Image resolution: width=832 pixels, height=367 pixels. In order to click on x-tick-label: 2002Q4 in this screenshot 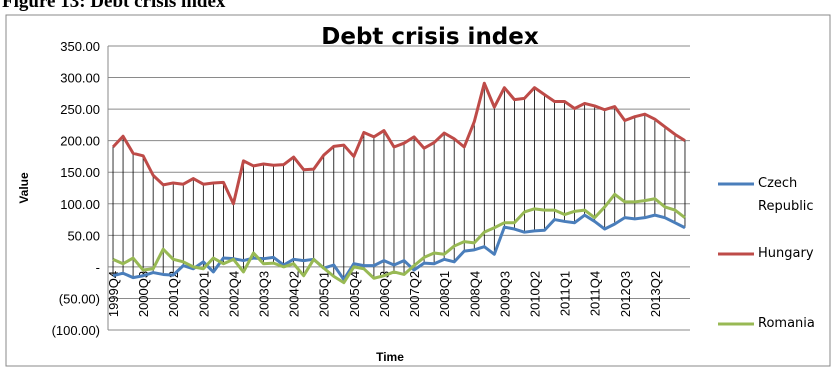, I will do `click(233, 294)`.